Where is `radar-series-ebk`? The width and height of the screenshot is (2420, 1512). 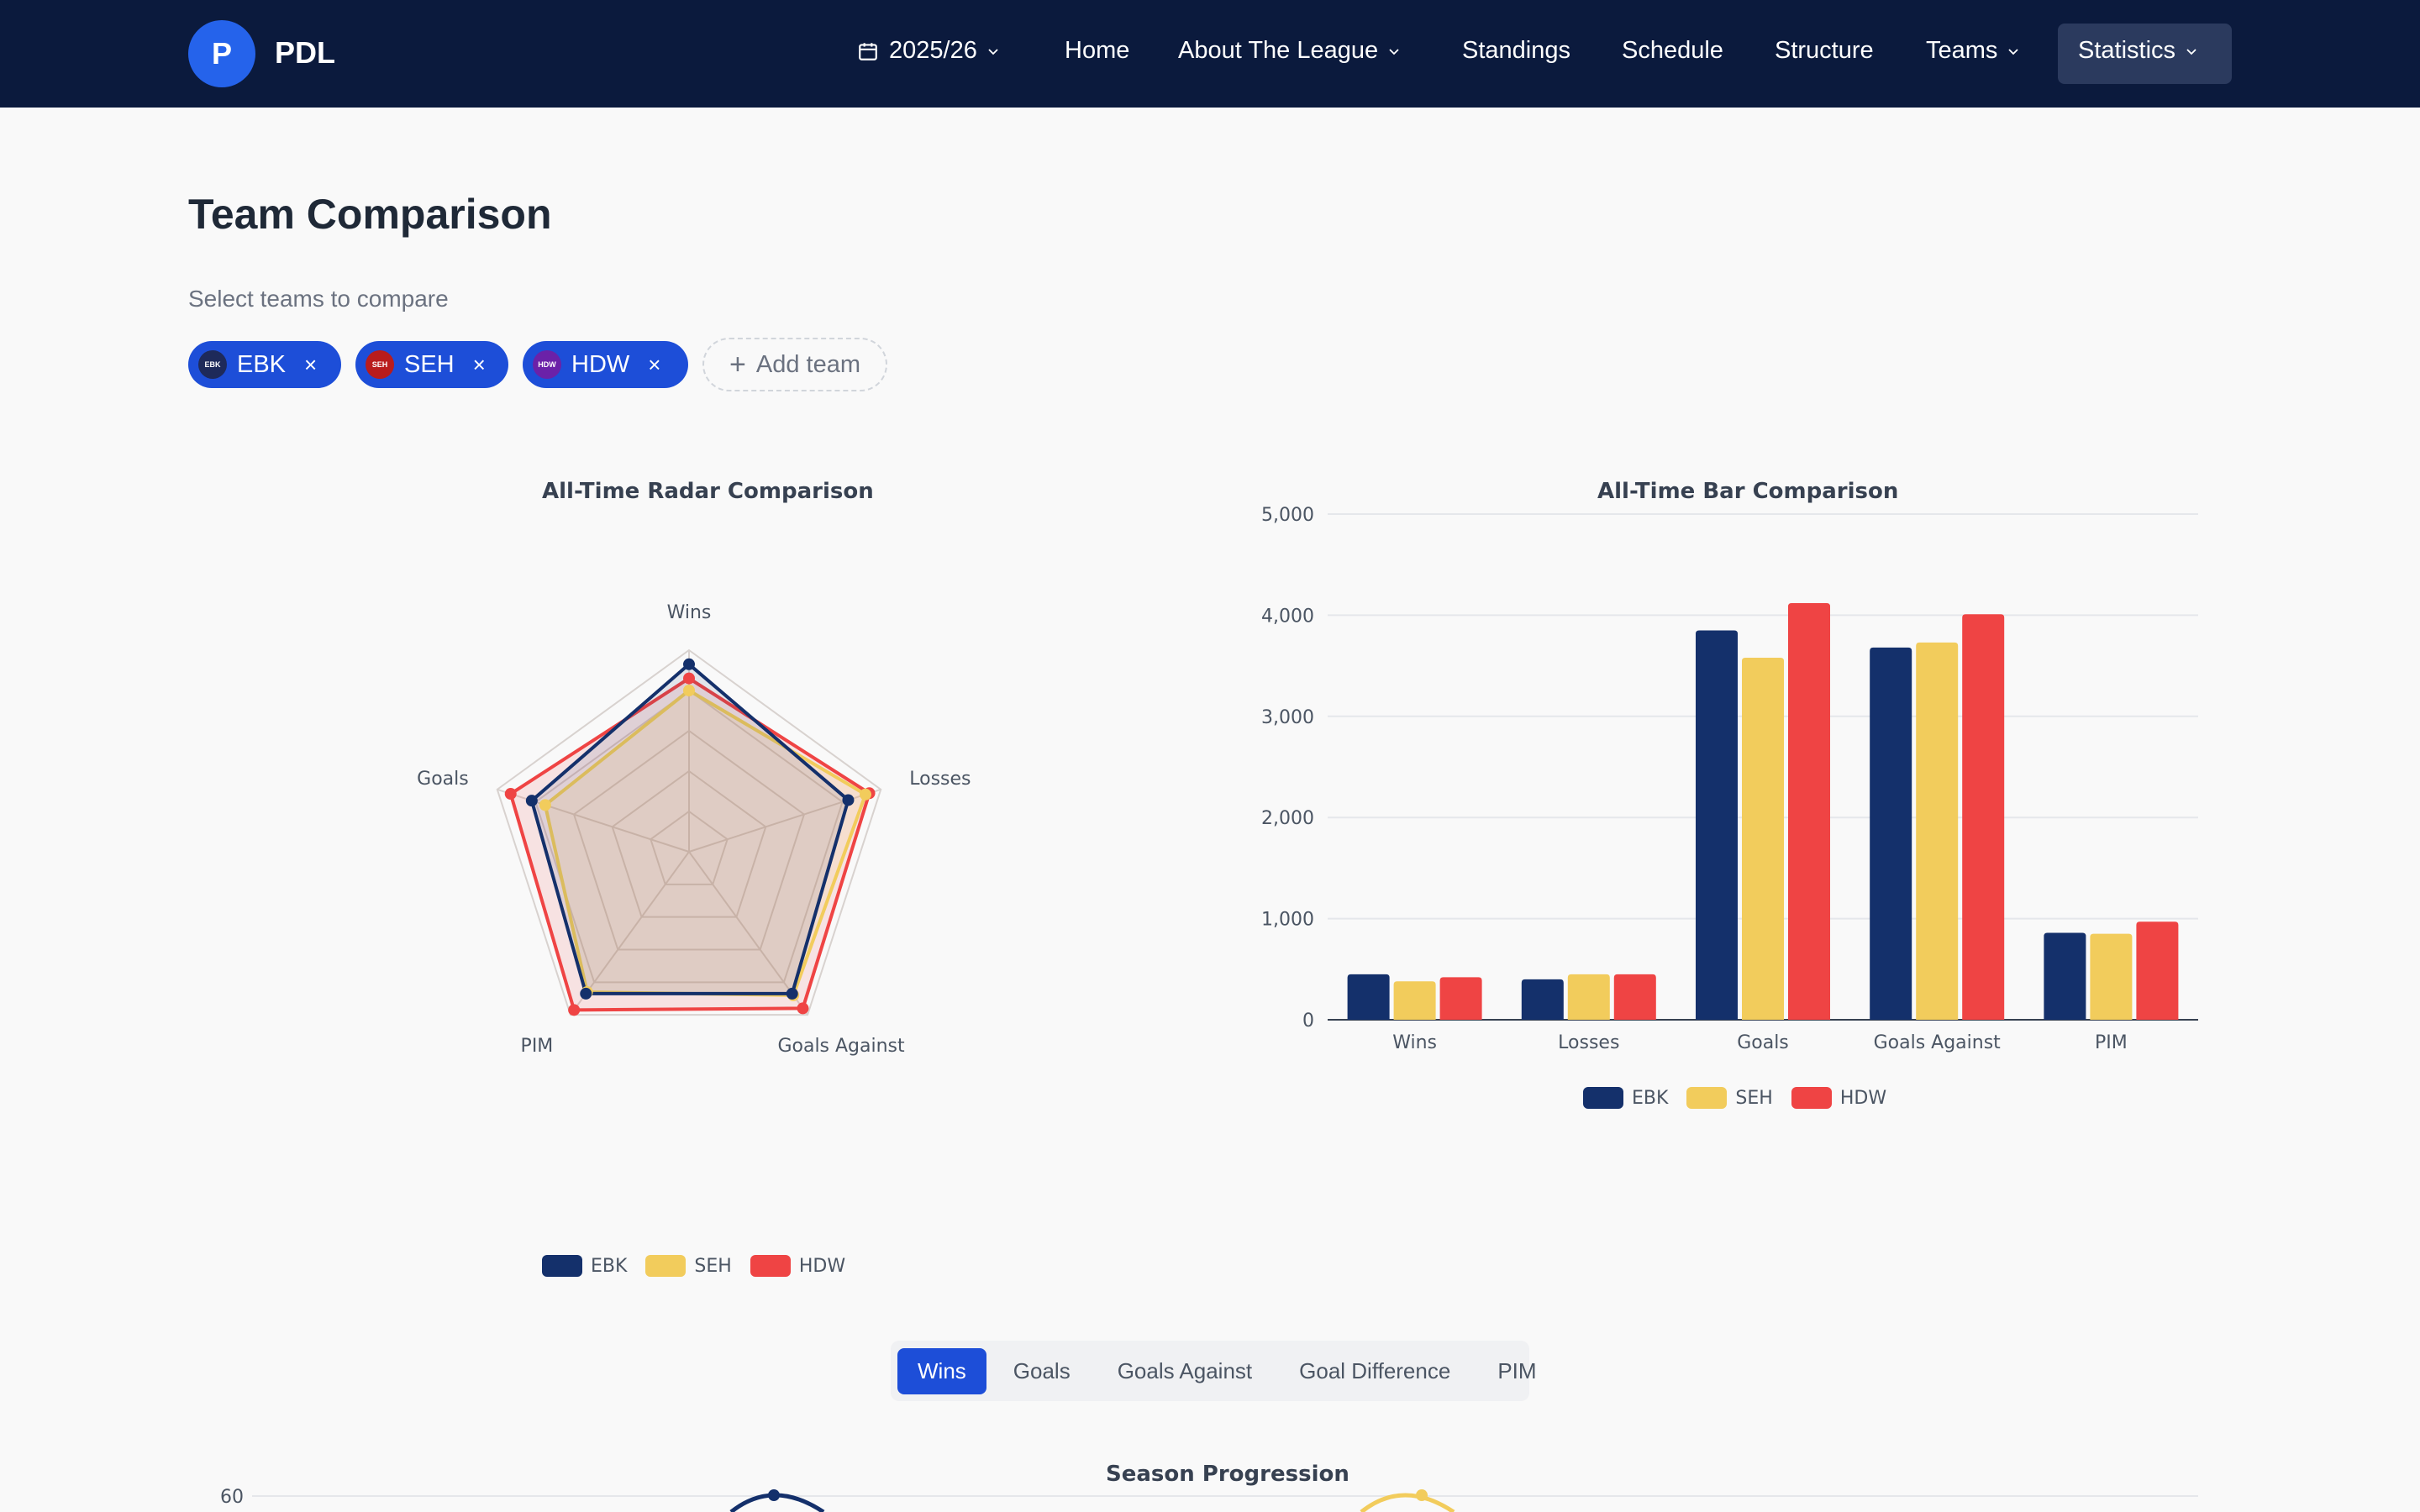
radar-series-ebk is located at coordinates (689, 828).